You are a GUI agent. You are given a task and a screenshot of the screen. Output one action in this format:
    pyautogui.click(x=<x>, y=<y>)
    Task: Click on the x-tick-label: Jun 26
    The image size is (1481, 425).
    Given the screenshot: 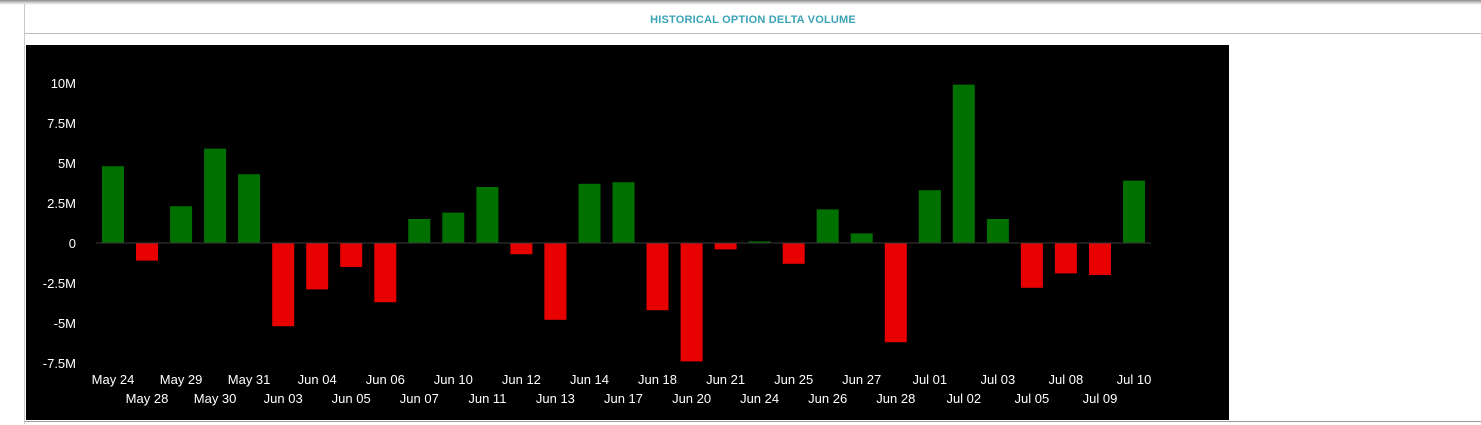 What is the action you would take?
    pyautogui.click(x=827, y=398)
    